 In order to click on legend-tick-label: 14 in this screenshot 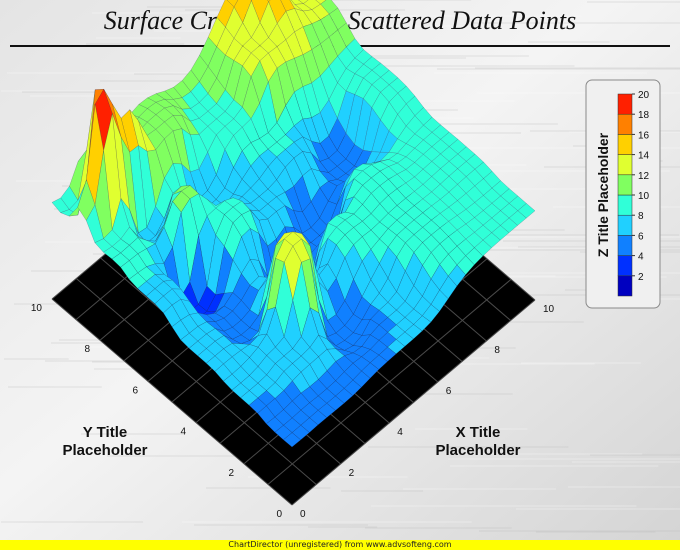, I will do `click(644, 156)`.